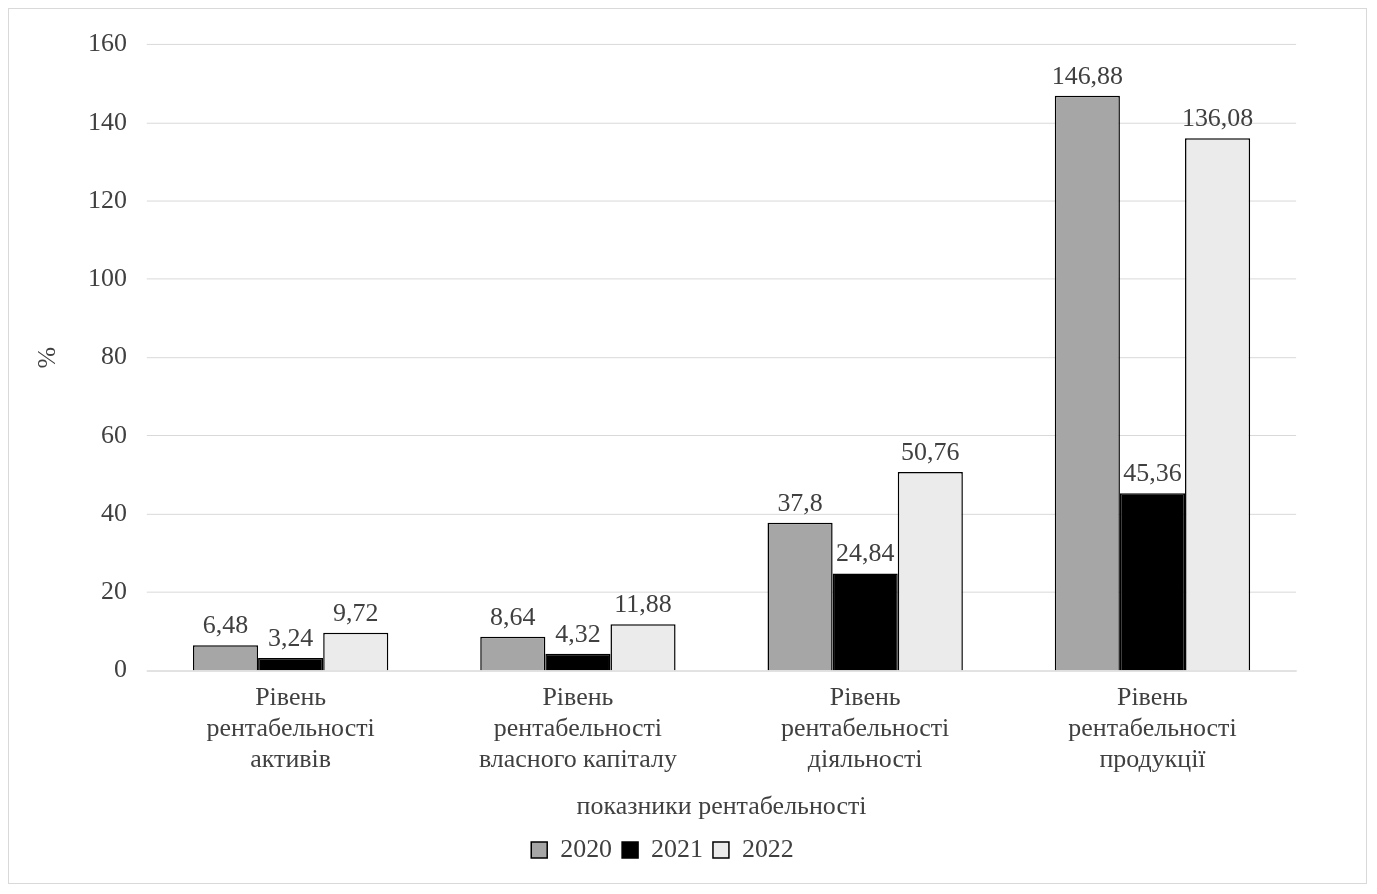  What do you see at coordinates (290, 637) in the screenshot?
I see `data-label: 3,24` at bounding box center [290, 637].